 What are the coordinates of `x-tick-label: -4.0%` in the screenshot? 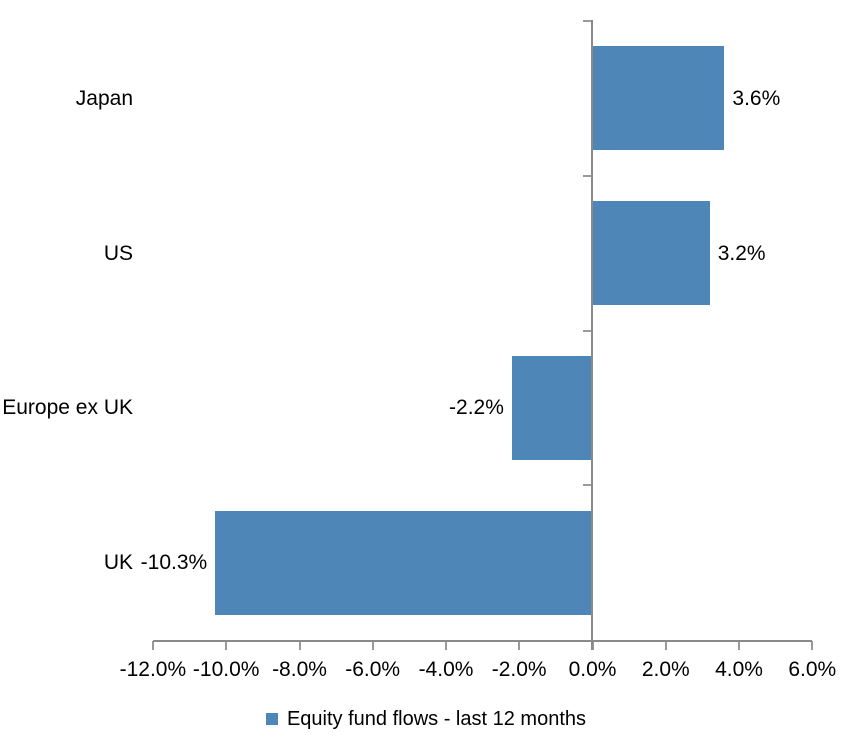 It's located at (446, 669).